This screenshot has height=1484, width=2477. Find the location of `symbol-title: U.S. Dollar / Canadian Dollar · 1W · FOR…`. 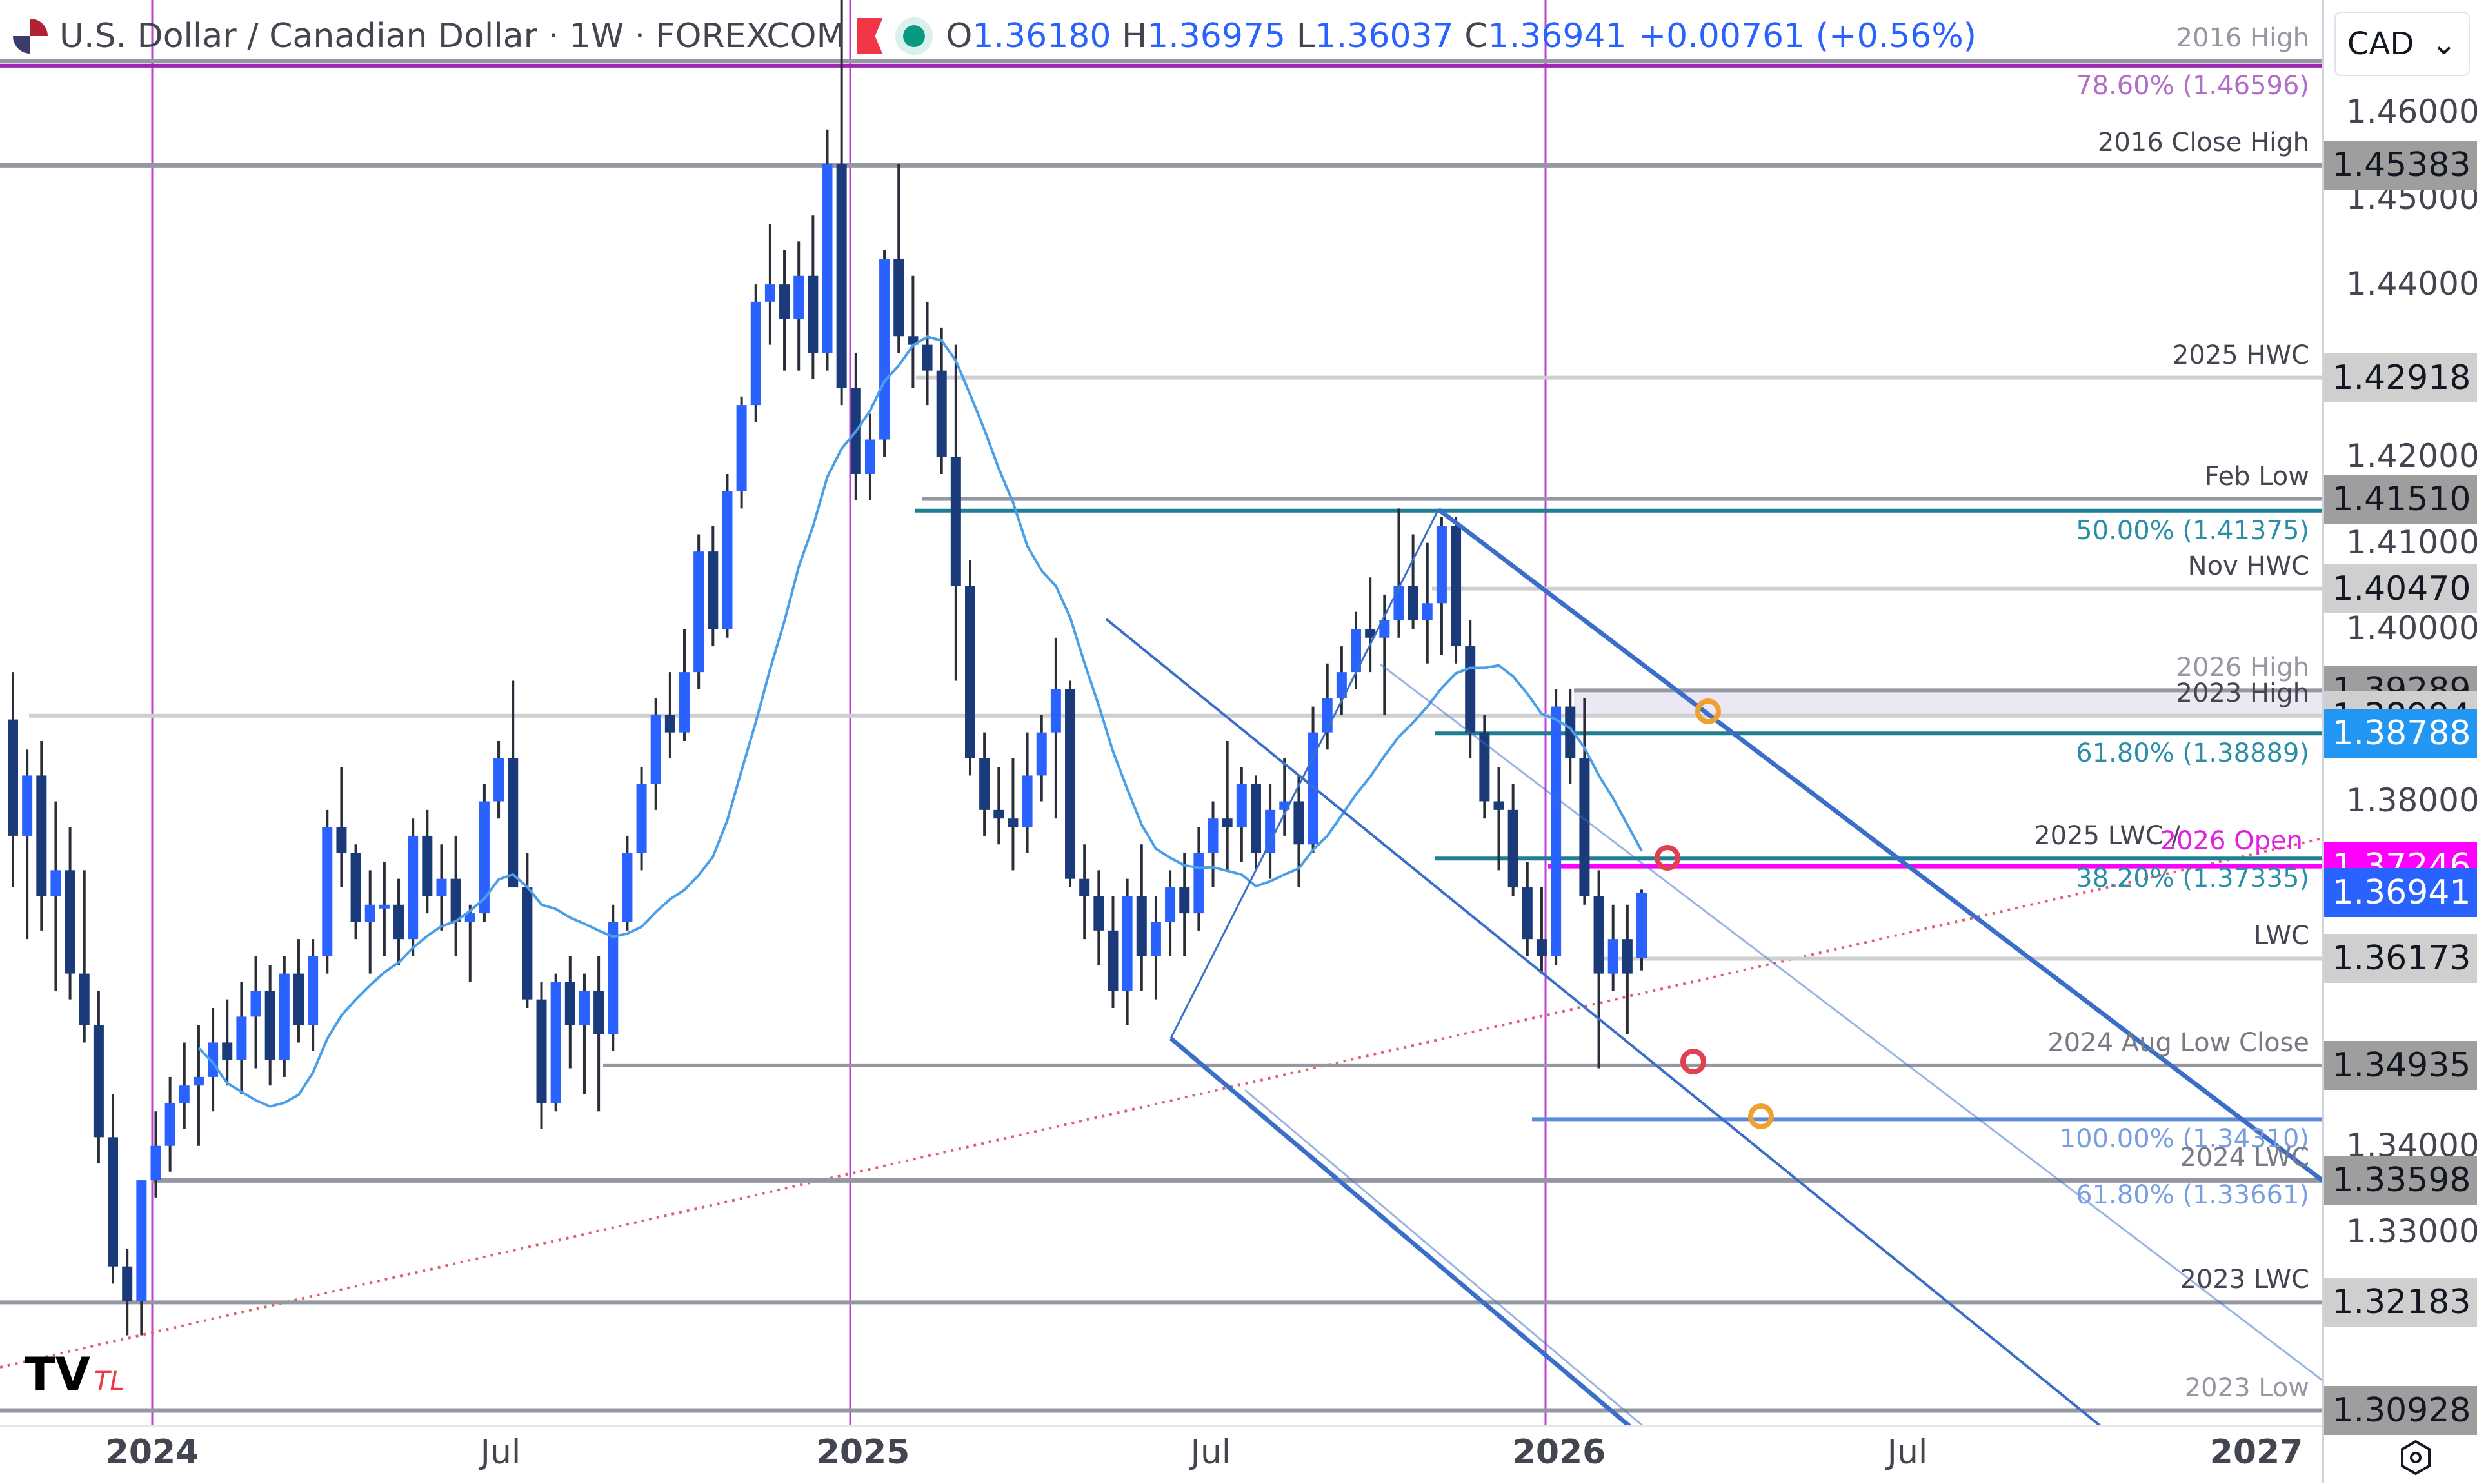

symbol-title: U.S. Dollar / Canadian Dollar · 1W · FOR… is located at coordinates (452, 36).